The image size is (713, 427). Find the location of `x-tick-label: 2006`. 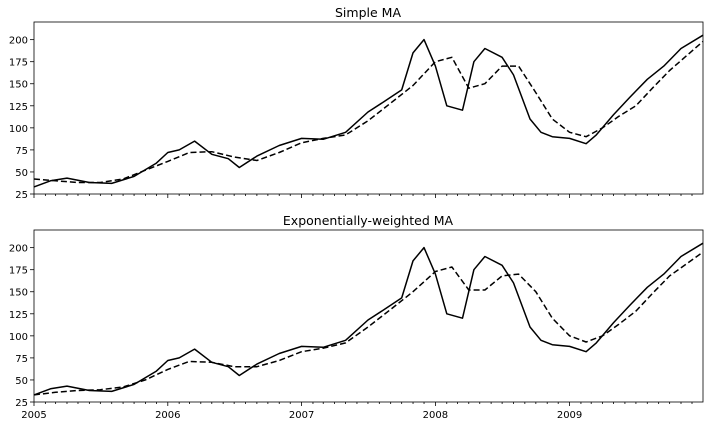

x-tick-label: 2006 is located at coordinates (167, 415).